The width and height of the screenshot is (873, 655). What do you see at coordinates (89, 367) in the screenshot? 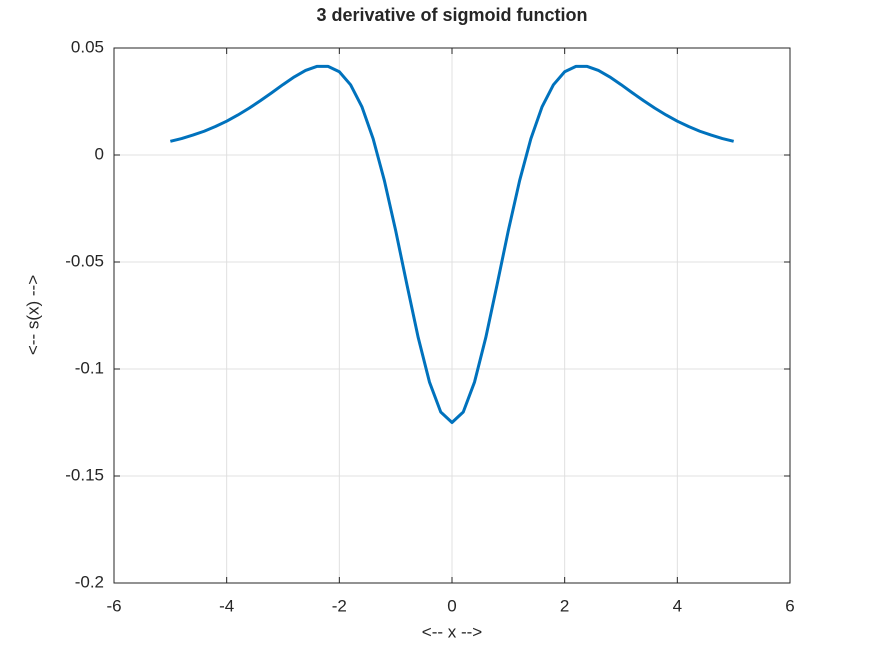
I see `y-tick-label: -0.1` at bounding box center [89, 367].